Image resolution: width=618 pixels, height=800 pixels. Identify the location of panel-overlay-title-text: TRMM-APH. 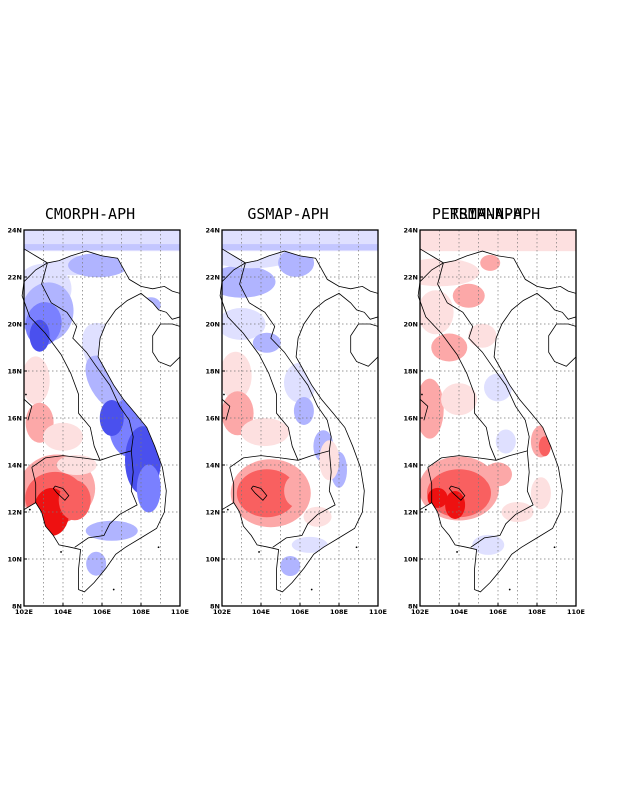
(486, 214).